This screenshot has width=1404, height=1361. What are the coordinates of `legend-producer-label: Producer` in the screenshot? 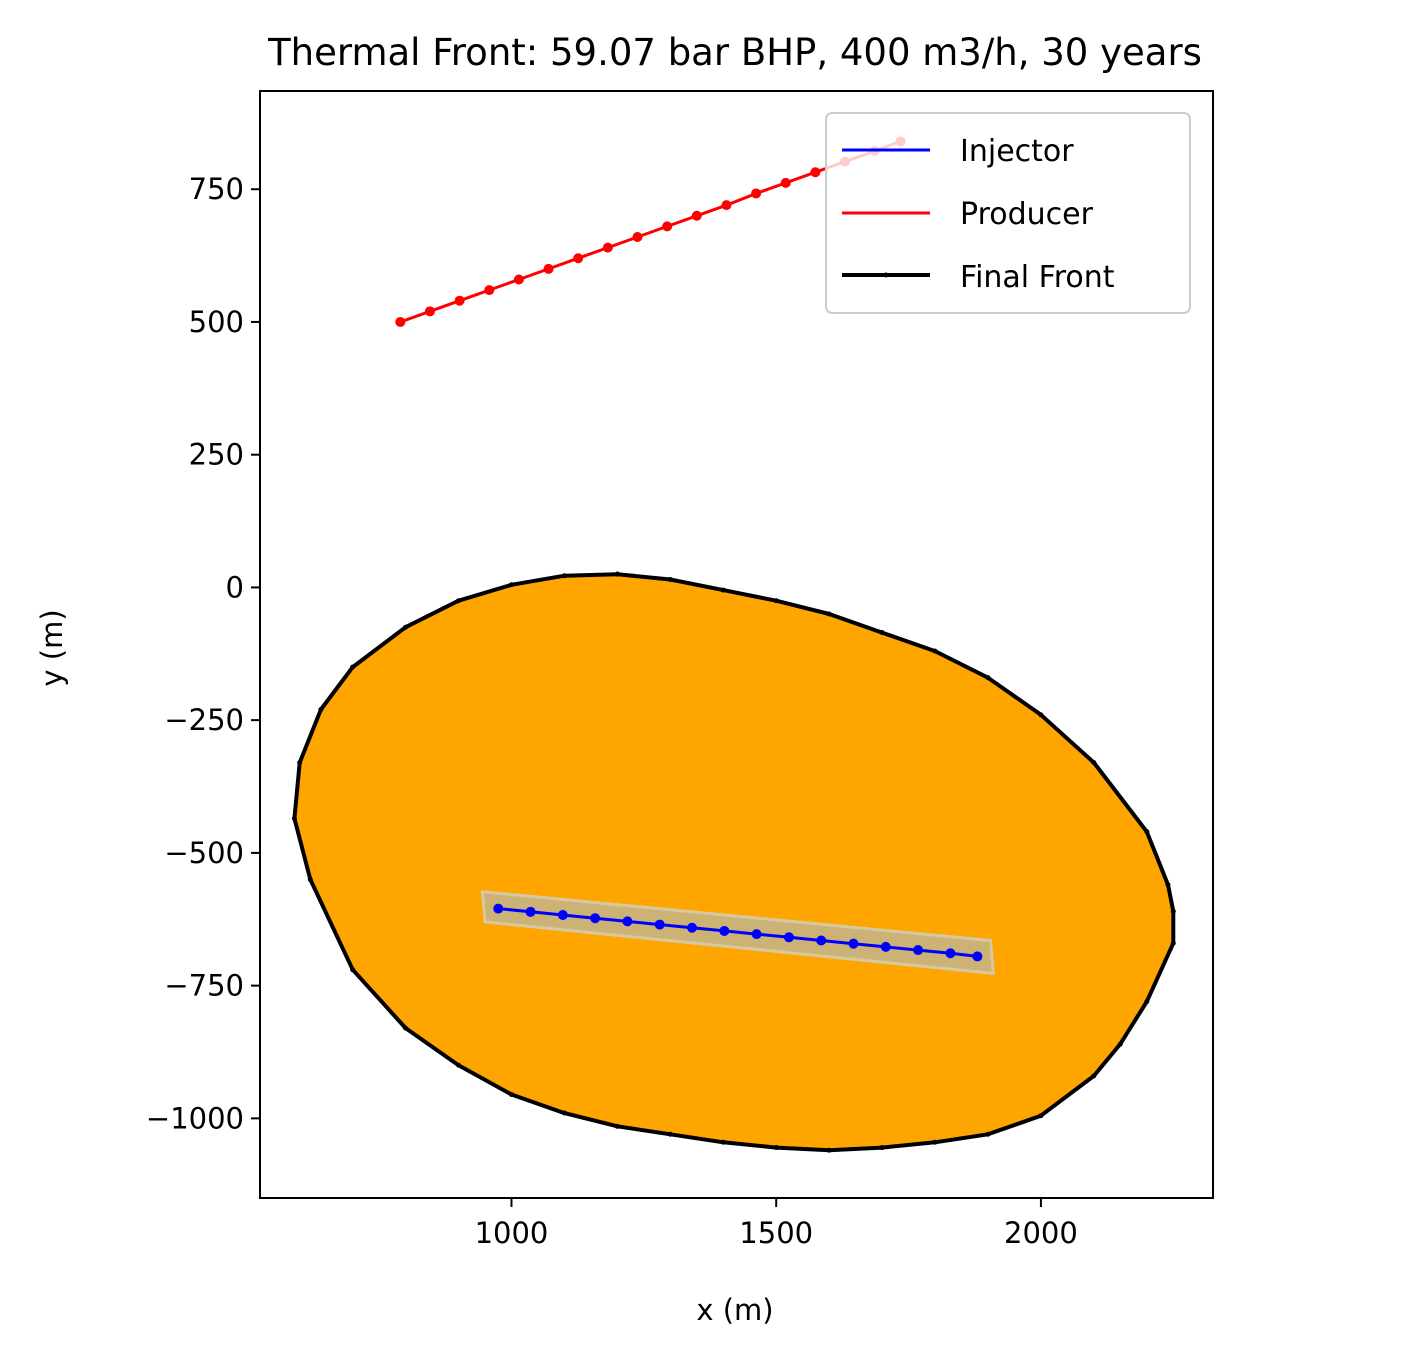 It's located at (1027, 214).